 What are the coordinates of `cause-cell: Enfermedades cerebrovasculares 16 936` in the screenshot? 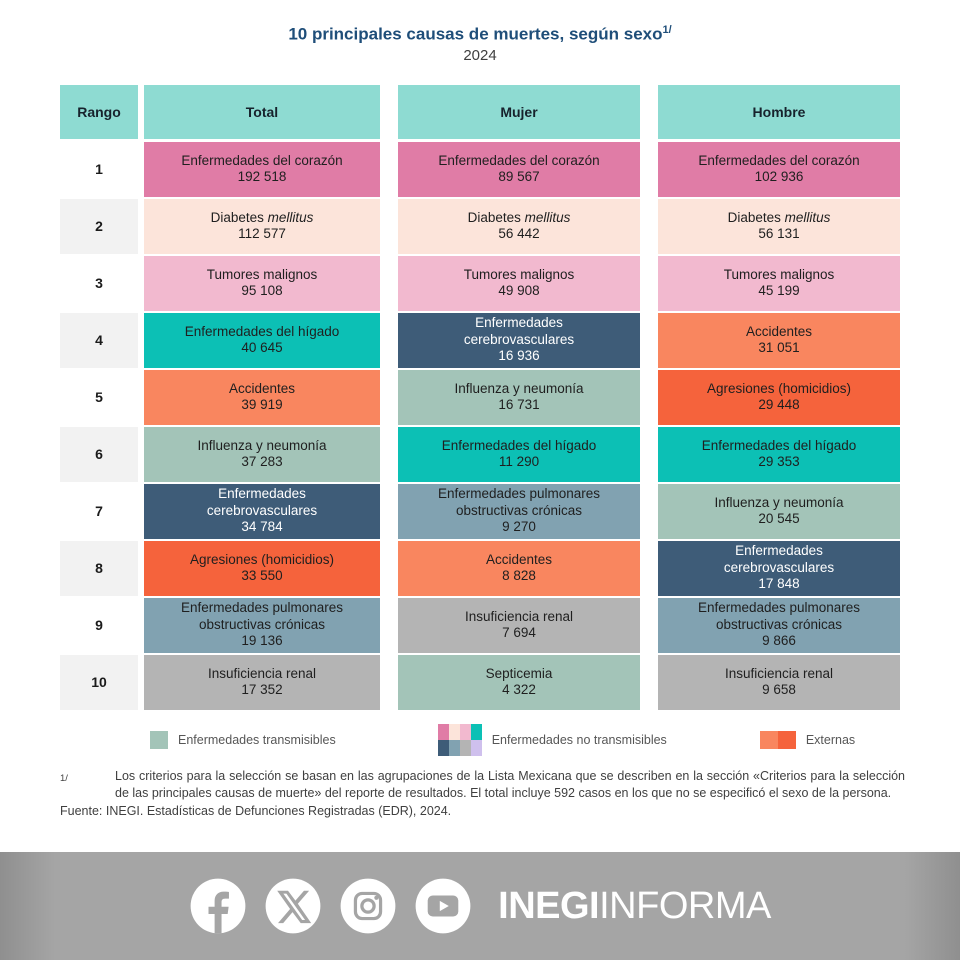 It's located at (519, 340).